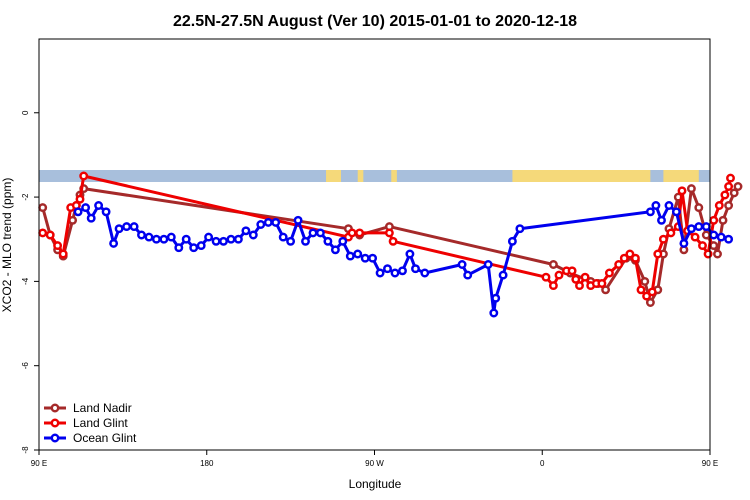  Describe the element at coordinates (30, 282) in the screenshot. I see `y-axis: 0 -2 -4 -6 -8` at that location.